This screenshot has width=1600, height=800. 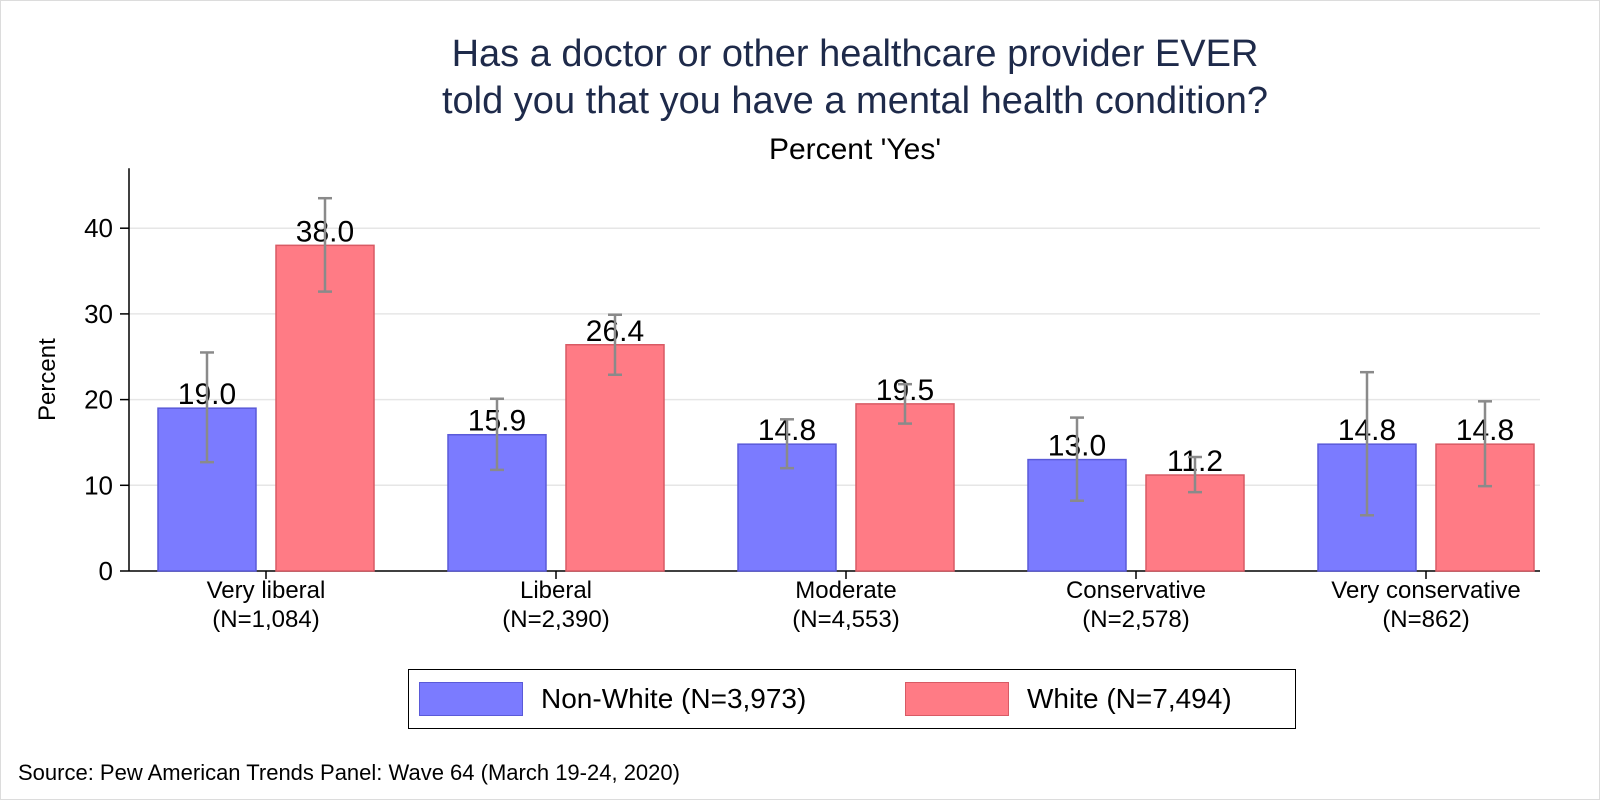 I want to click on chart-subtitle: Percent 'Yes', so click(x=855, y=149).